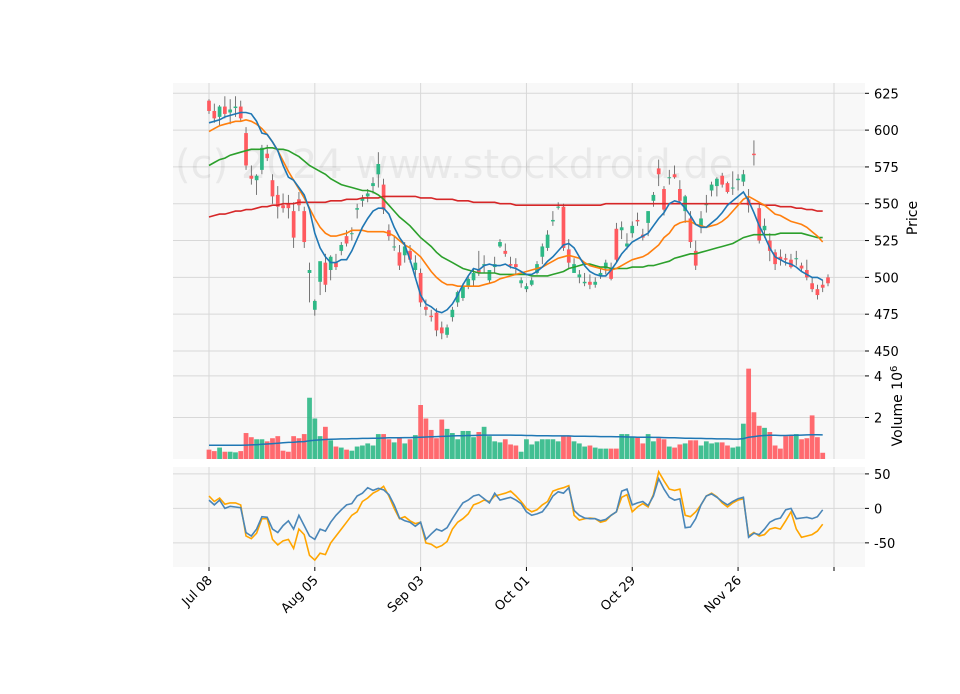  Describe the element at coordinates (898, 406) in the screenshot. I see `volume-axis-label: Volume 106` at that location.